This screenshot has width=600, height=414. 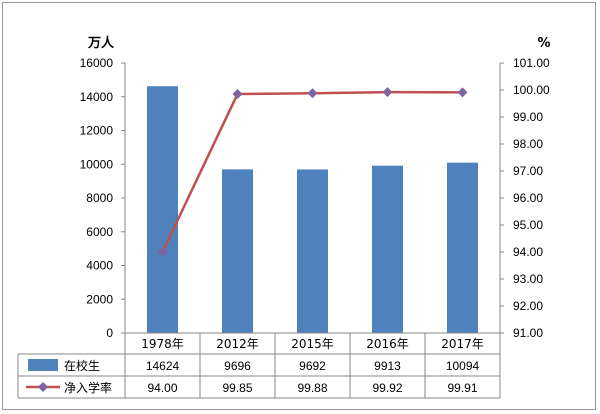 What do you see at coordinates (528, 225) in the screenshot?
I see `right-tick-label: 95.00` at bounding box center [528, 225].